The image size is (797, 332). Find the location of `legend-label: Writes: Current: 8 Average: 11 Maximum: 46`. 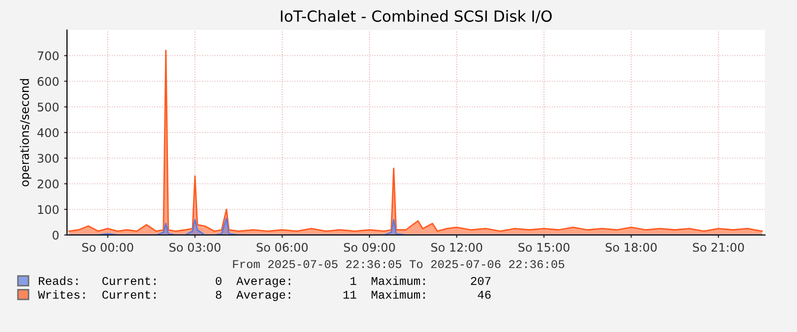

legend-label: Writes: Current: 8 Average: 11 Maximum: 46 is located at coordinates (264, 296).